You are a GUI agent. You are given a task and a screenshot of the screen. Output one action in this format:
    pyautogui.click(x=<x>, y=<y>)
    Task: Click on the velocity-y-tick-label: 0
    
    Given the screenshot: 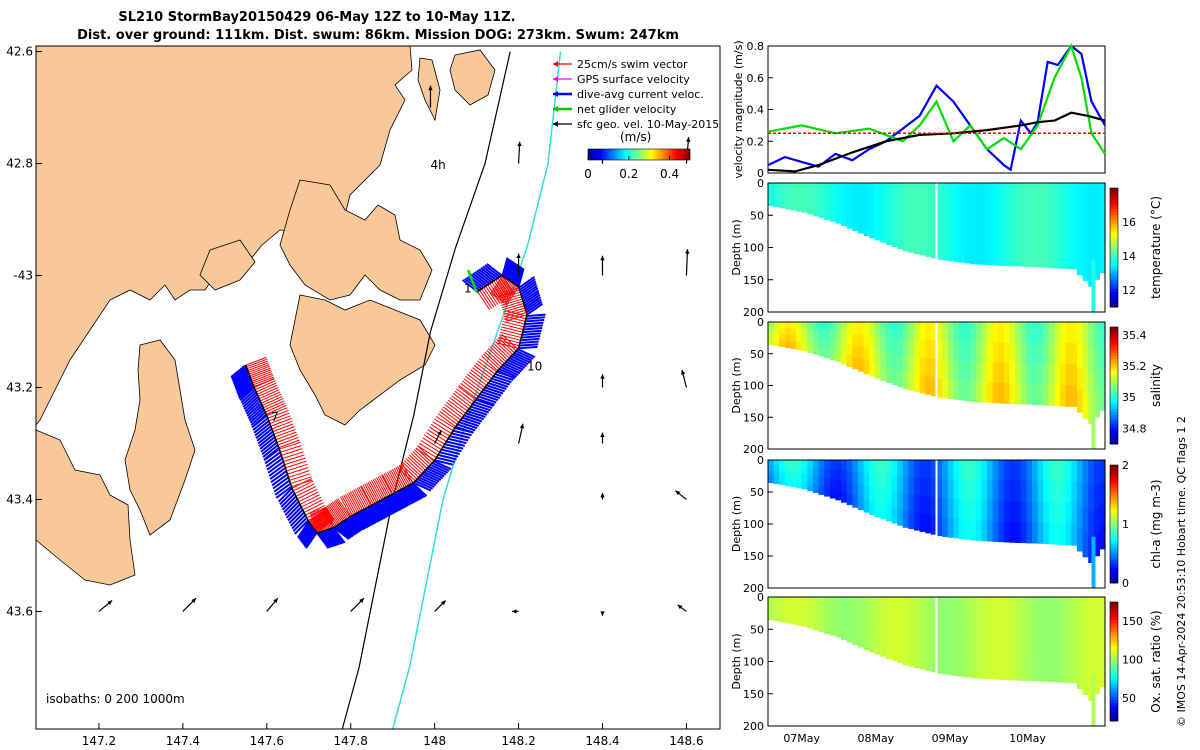 What is the action you would take?
    pyautogui.click(x=760, y=173)
    